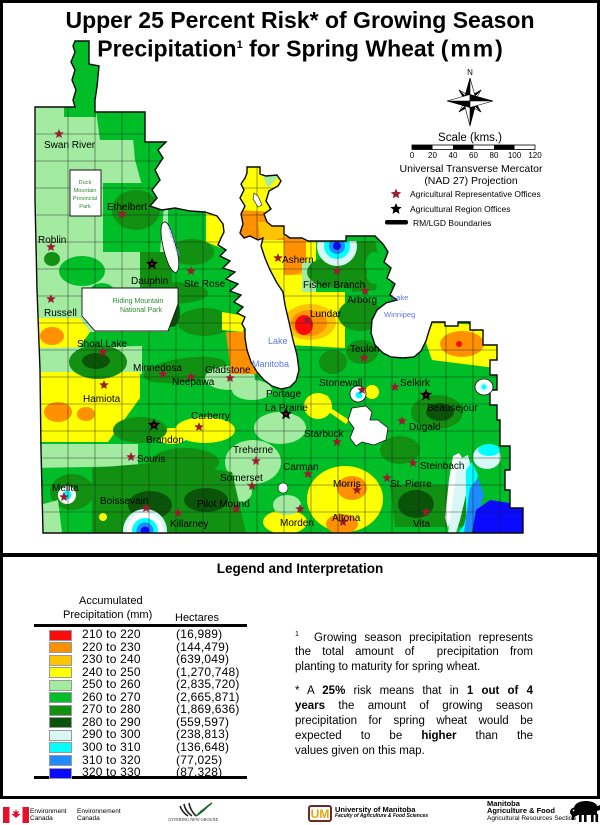 The height and width of the screenshot is (825, 600). Describe the element at coordinates (151, 459) in the screenshot. I see `svg-text: Souris` at that location.